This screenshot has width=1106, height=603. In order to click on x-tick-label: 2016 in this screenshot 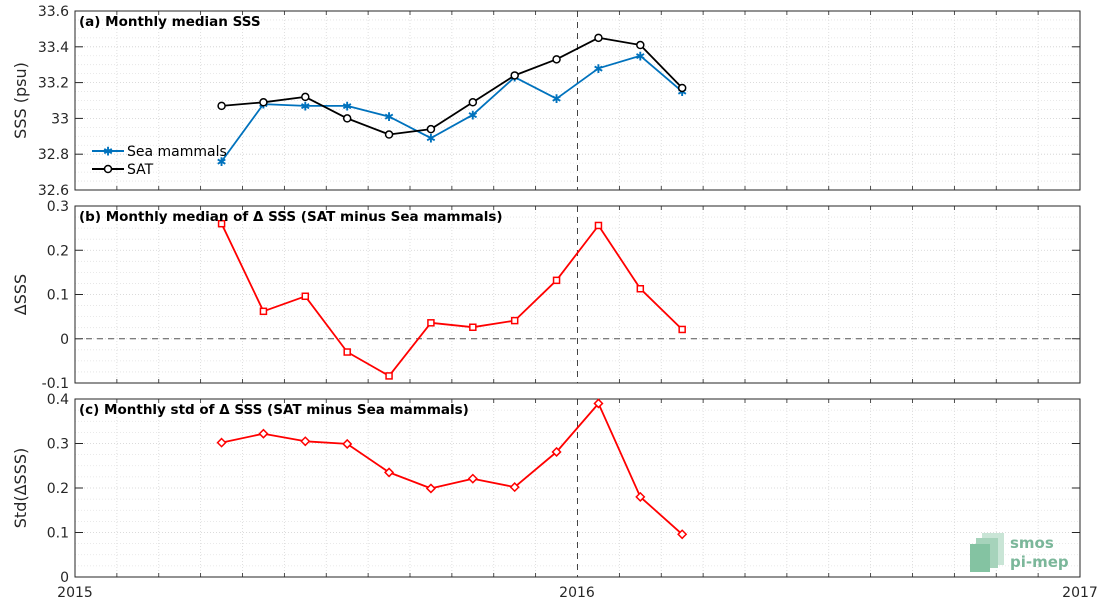, I will do `click(577, 593)`.